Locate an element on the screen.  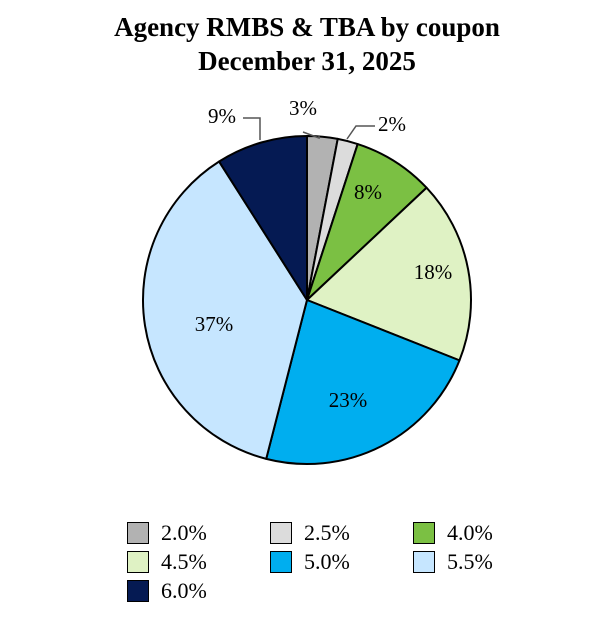
chart-title: Agency RMBS & TBA by coupon is located at coordinates (307, 27).